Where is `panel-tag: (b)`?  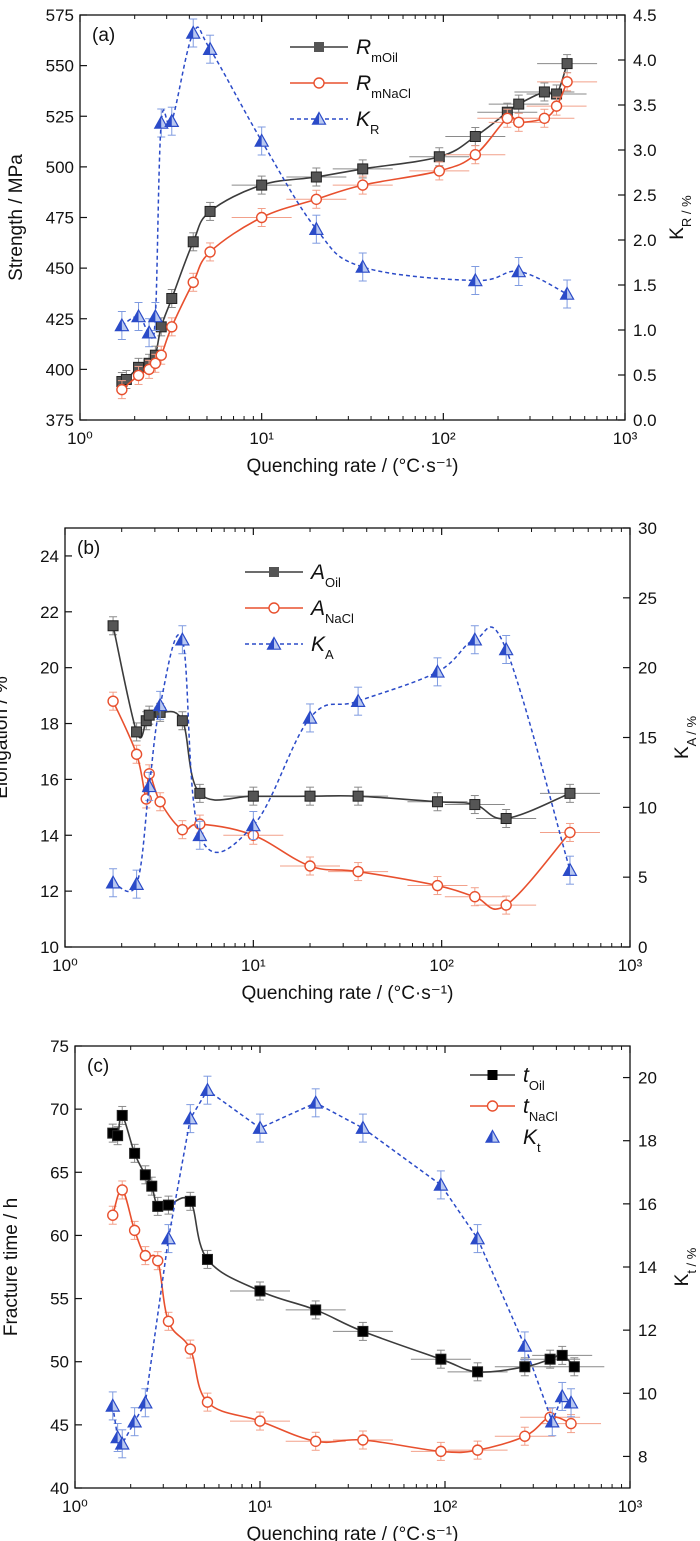
panel-tag: (b) is located at coordinates (88, 548).